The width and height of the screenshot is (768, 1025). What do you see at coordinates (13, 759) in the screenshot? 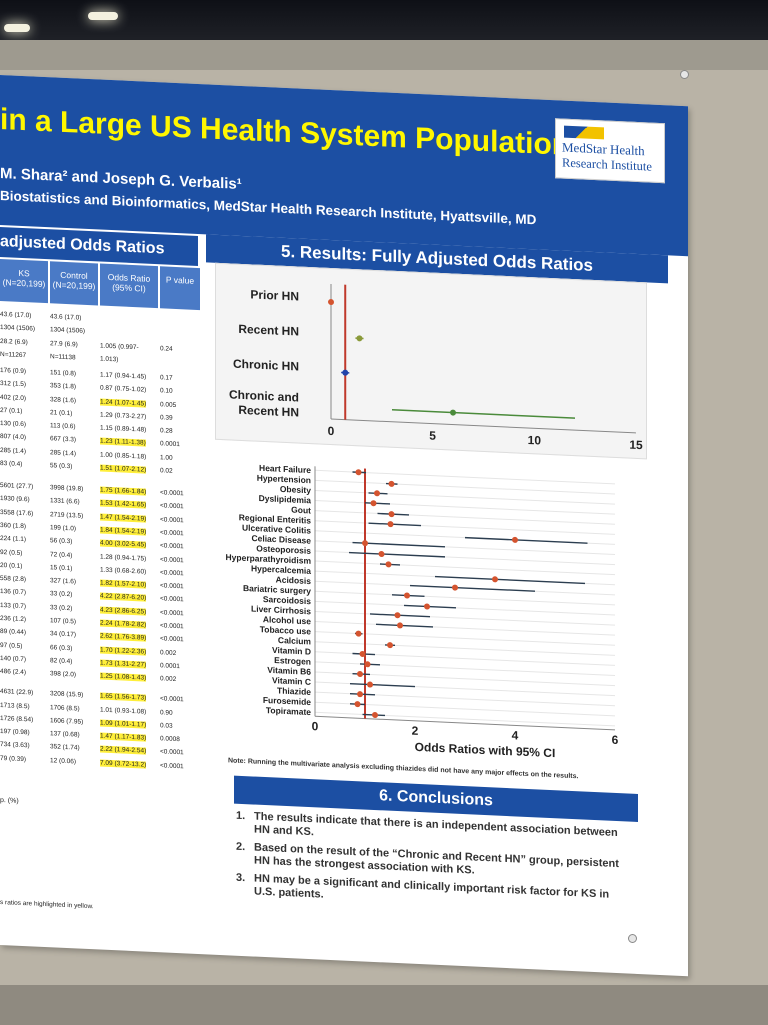
I see `table-cell: 79 (0.39)` at bounding box center [13, 759].